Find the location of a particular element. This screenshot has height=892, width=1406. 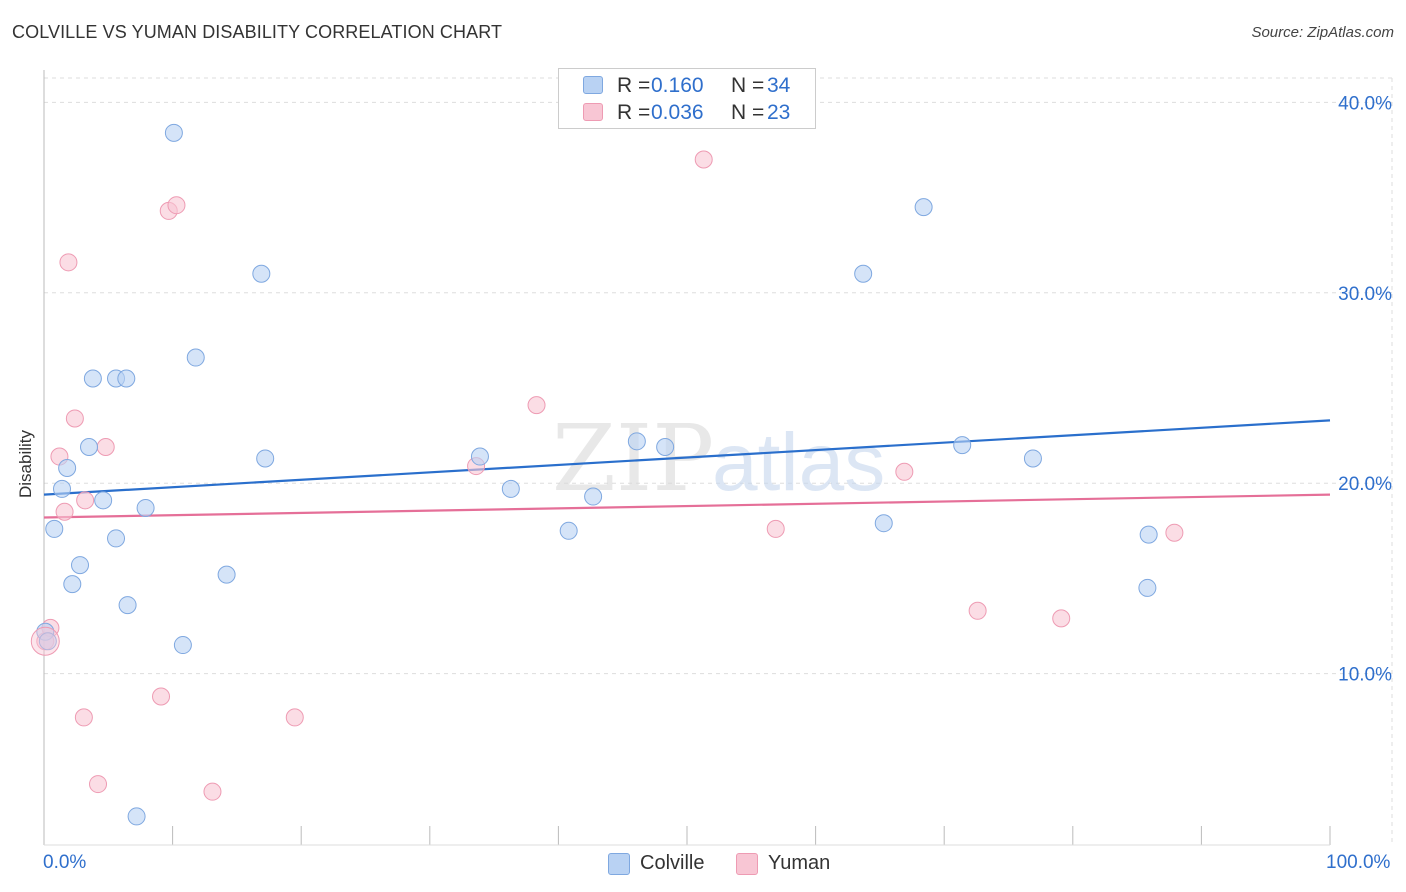

r-value: 0.036 is located at coordinates (677, 112).